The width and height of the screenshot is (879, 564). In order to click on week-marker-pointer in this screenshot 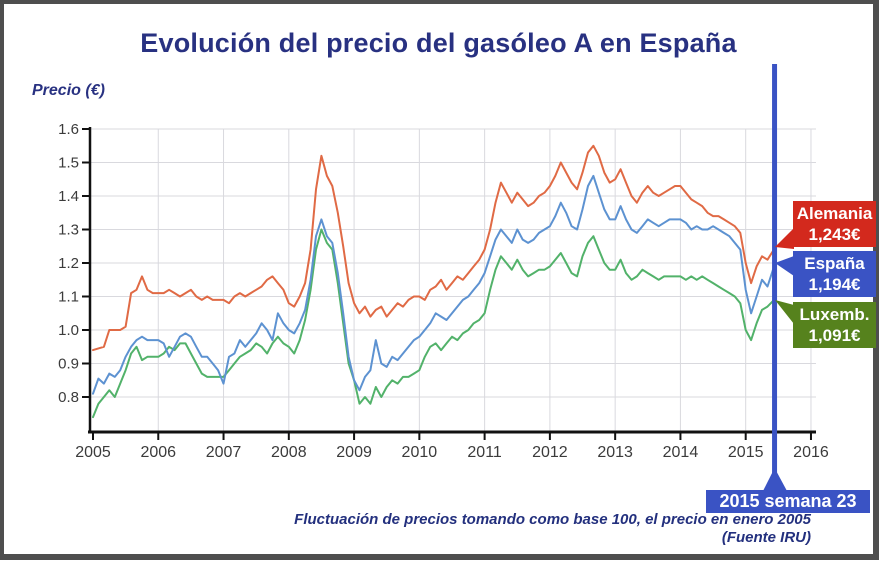, I will do `click(775, 479)`.